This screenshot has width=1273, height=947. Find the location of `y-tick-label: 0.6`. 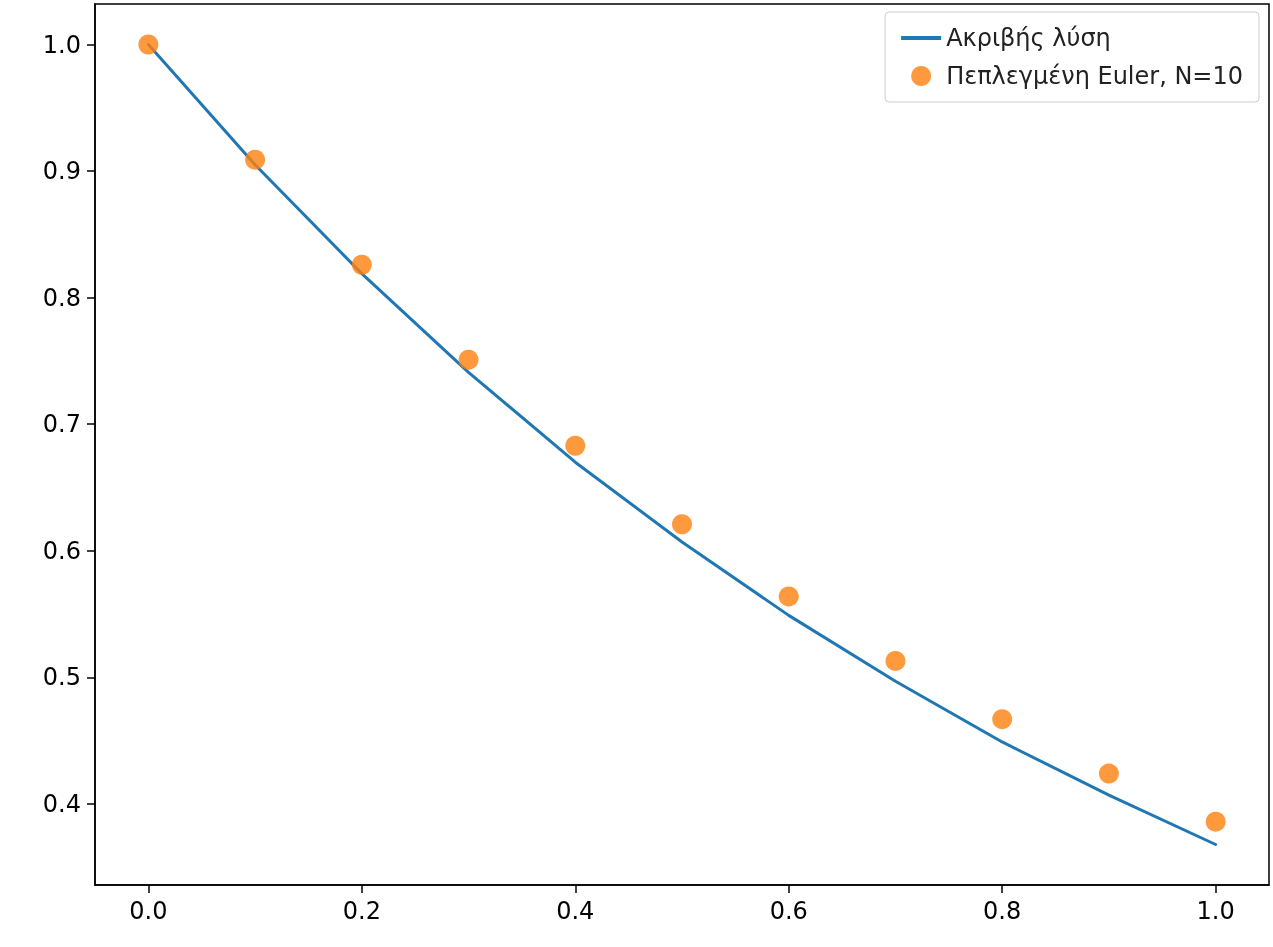

y-tick-label: 0.6 is located at coordinates (61, 550).